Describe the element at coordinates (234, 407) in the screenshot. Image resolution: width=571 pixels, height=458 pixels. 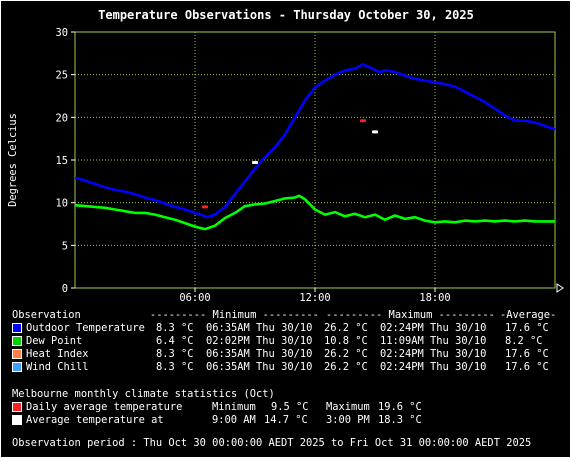
I see `daily-average-min-label: Minimum` at that location.